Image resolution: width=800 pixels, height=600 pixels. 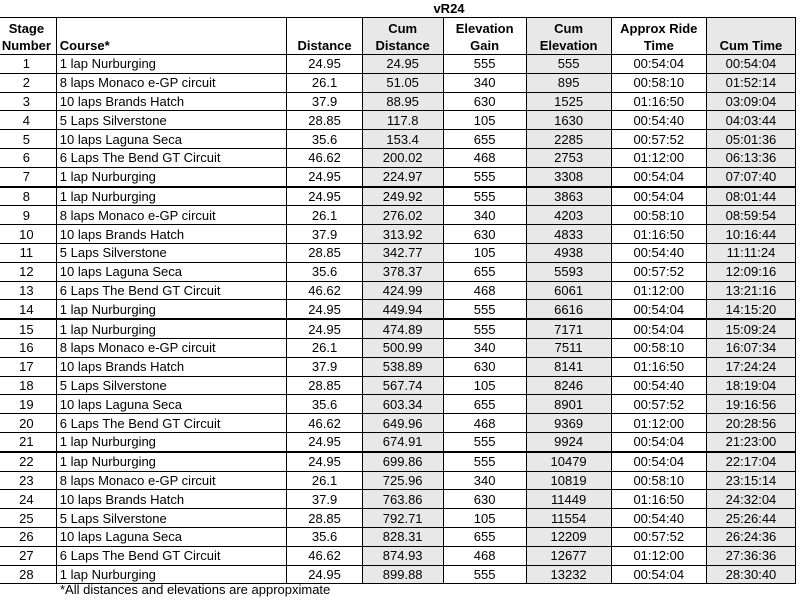 I want to click on cell-cum-elevation: 13232, so click(x=568, y=574).